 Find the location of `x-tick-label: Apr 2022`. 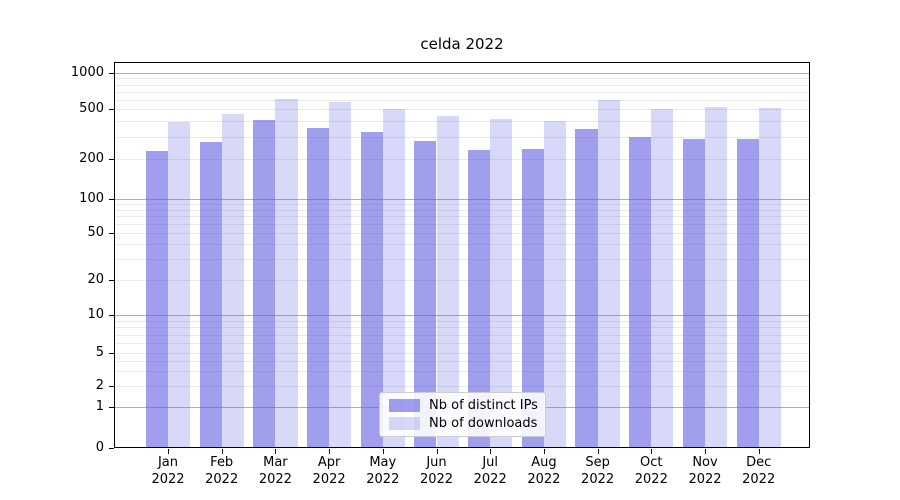

x-tick-label: Apr 2022 is located at coordinates (329, 471).